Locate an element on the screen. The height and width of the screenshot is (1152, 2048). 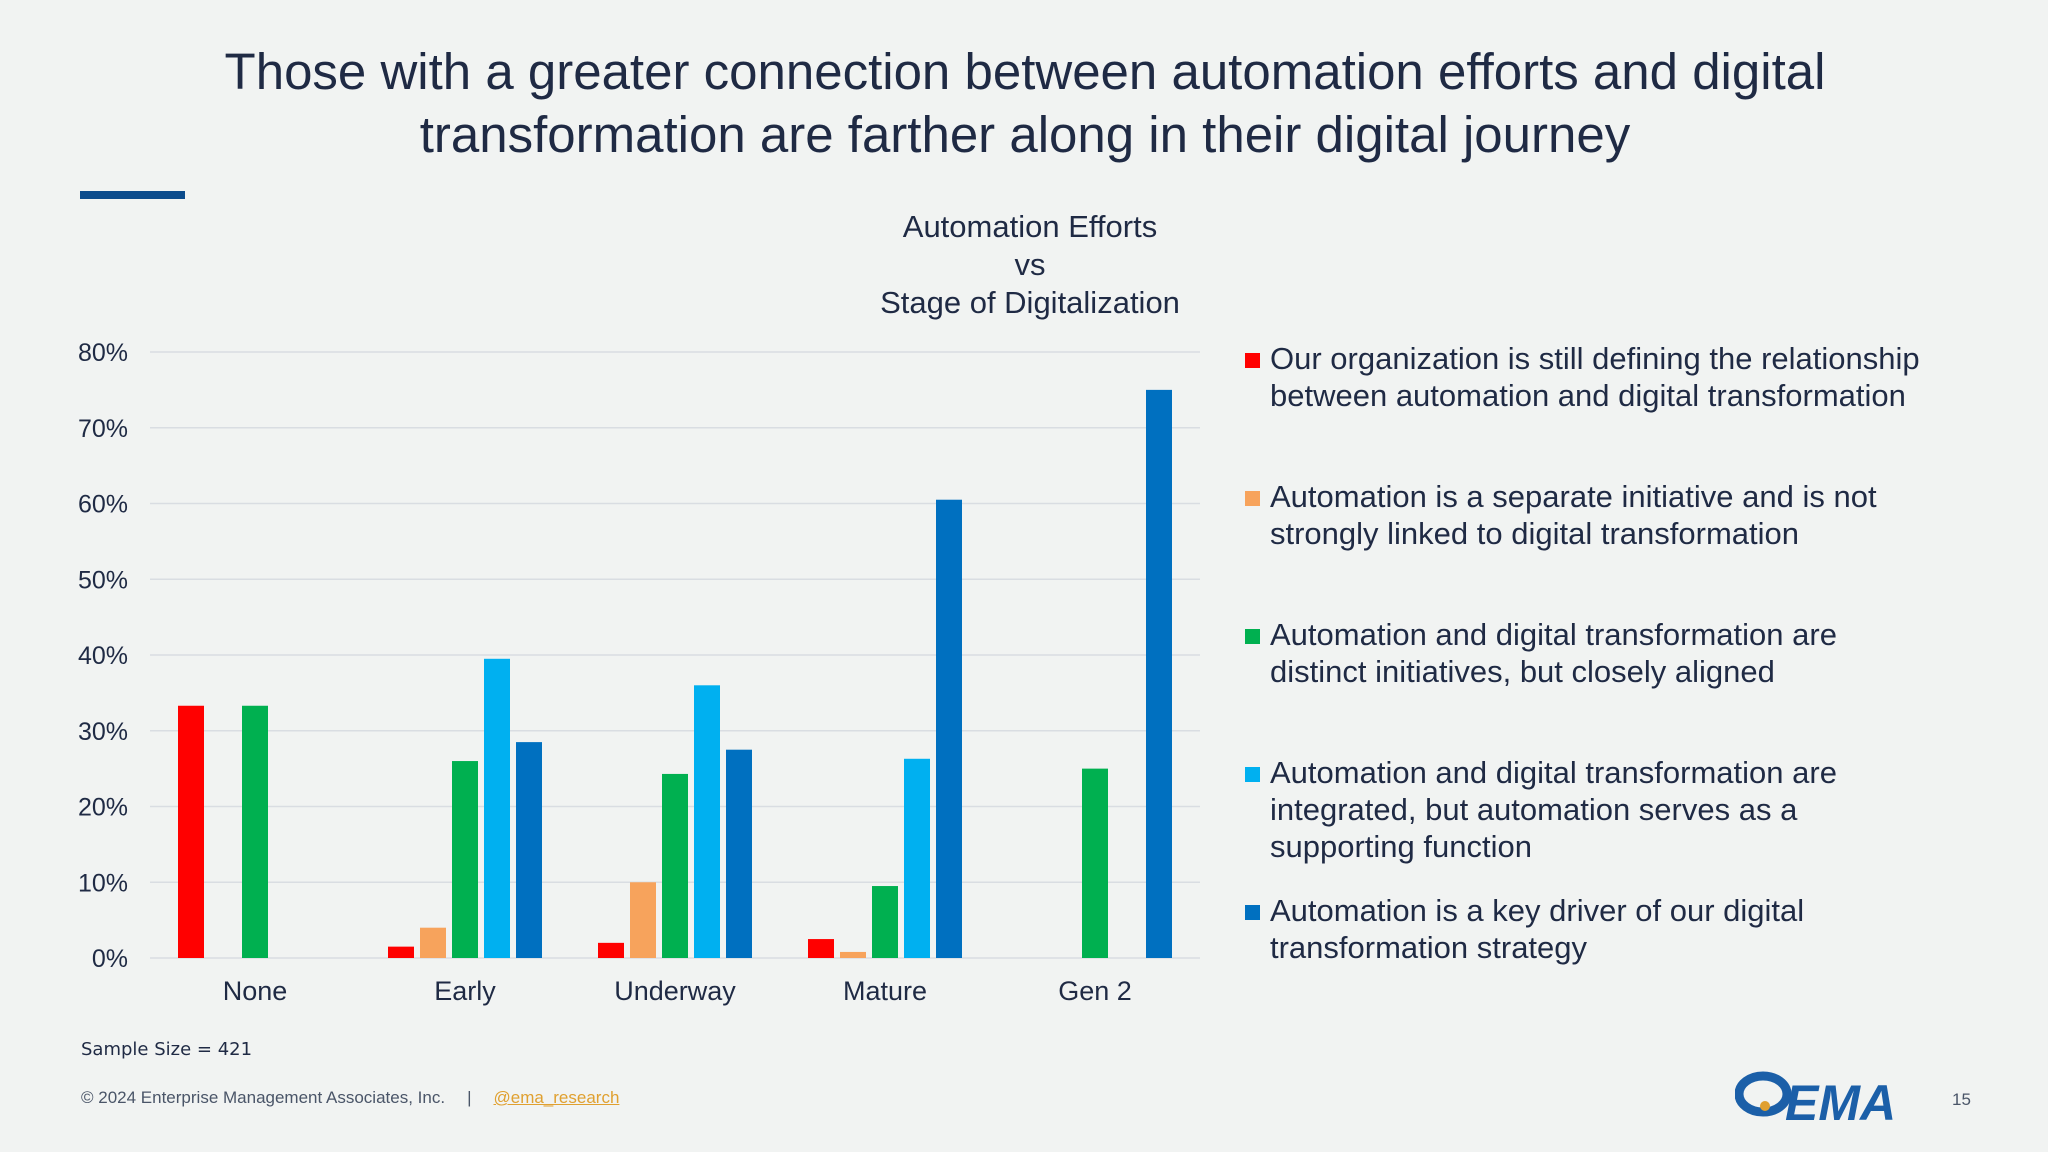
ema-logo-dot-icon is located at coordinates (1765, 1106).